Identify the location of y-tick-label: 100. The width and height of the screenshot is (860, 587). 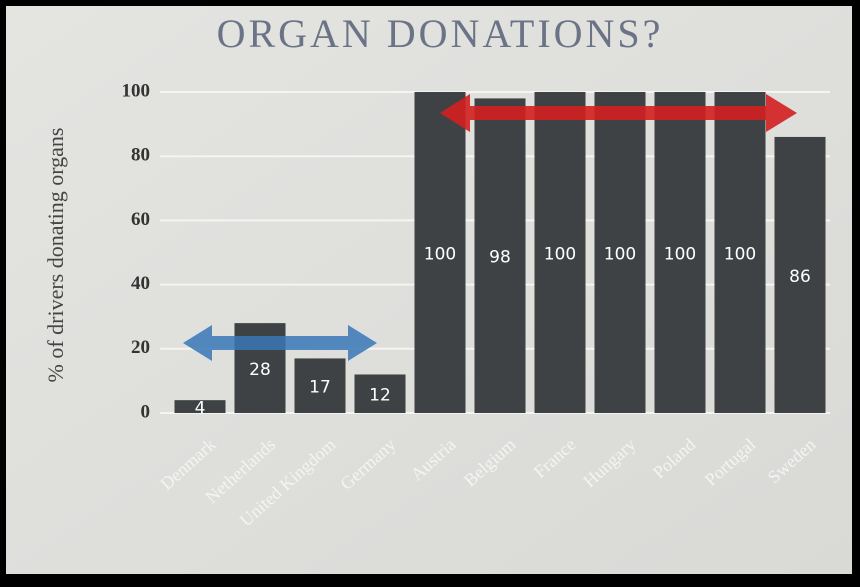
(136, 90).